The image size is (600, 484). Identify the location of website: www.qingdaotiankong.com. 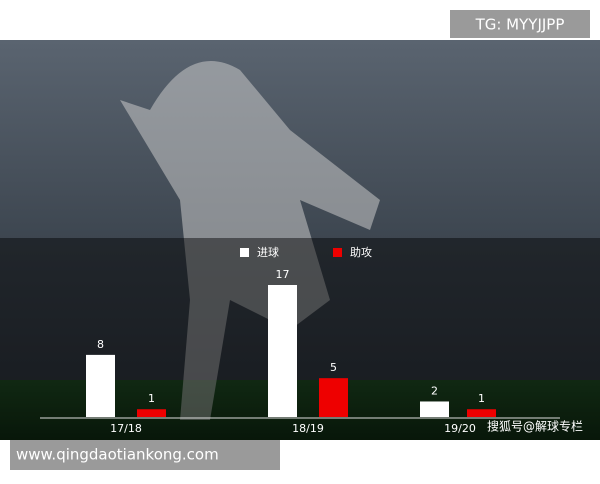
(117, 455).